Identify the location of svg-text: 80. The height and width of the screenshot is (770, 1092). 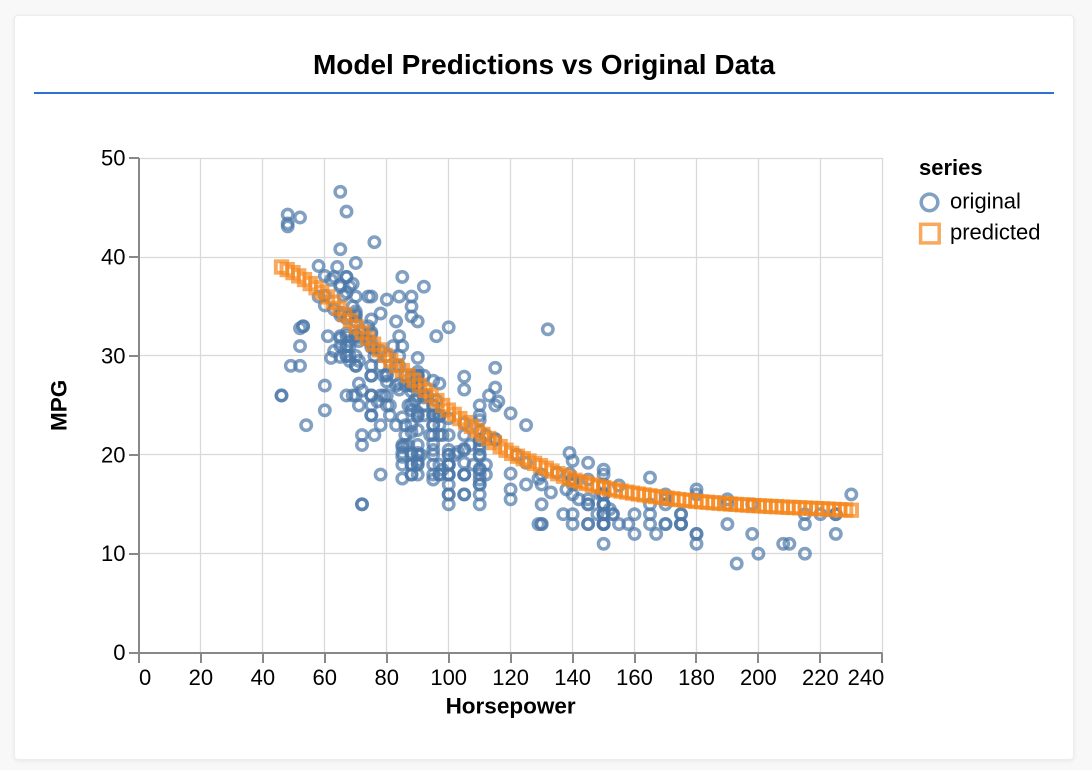
(387, 677).